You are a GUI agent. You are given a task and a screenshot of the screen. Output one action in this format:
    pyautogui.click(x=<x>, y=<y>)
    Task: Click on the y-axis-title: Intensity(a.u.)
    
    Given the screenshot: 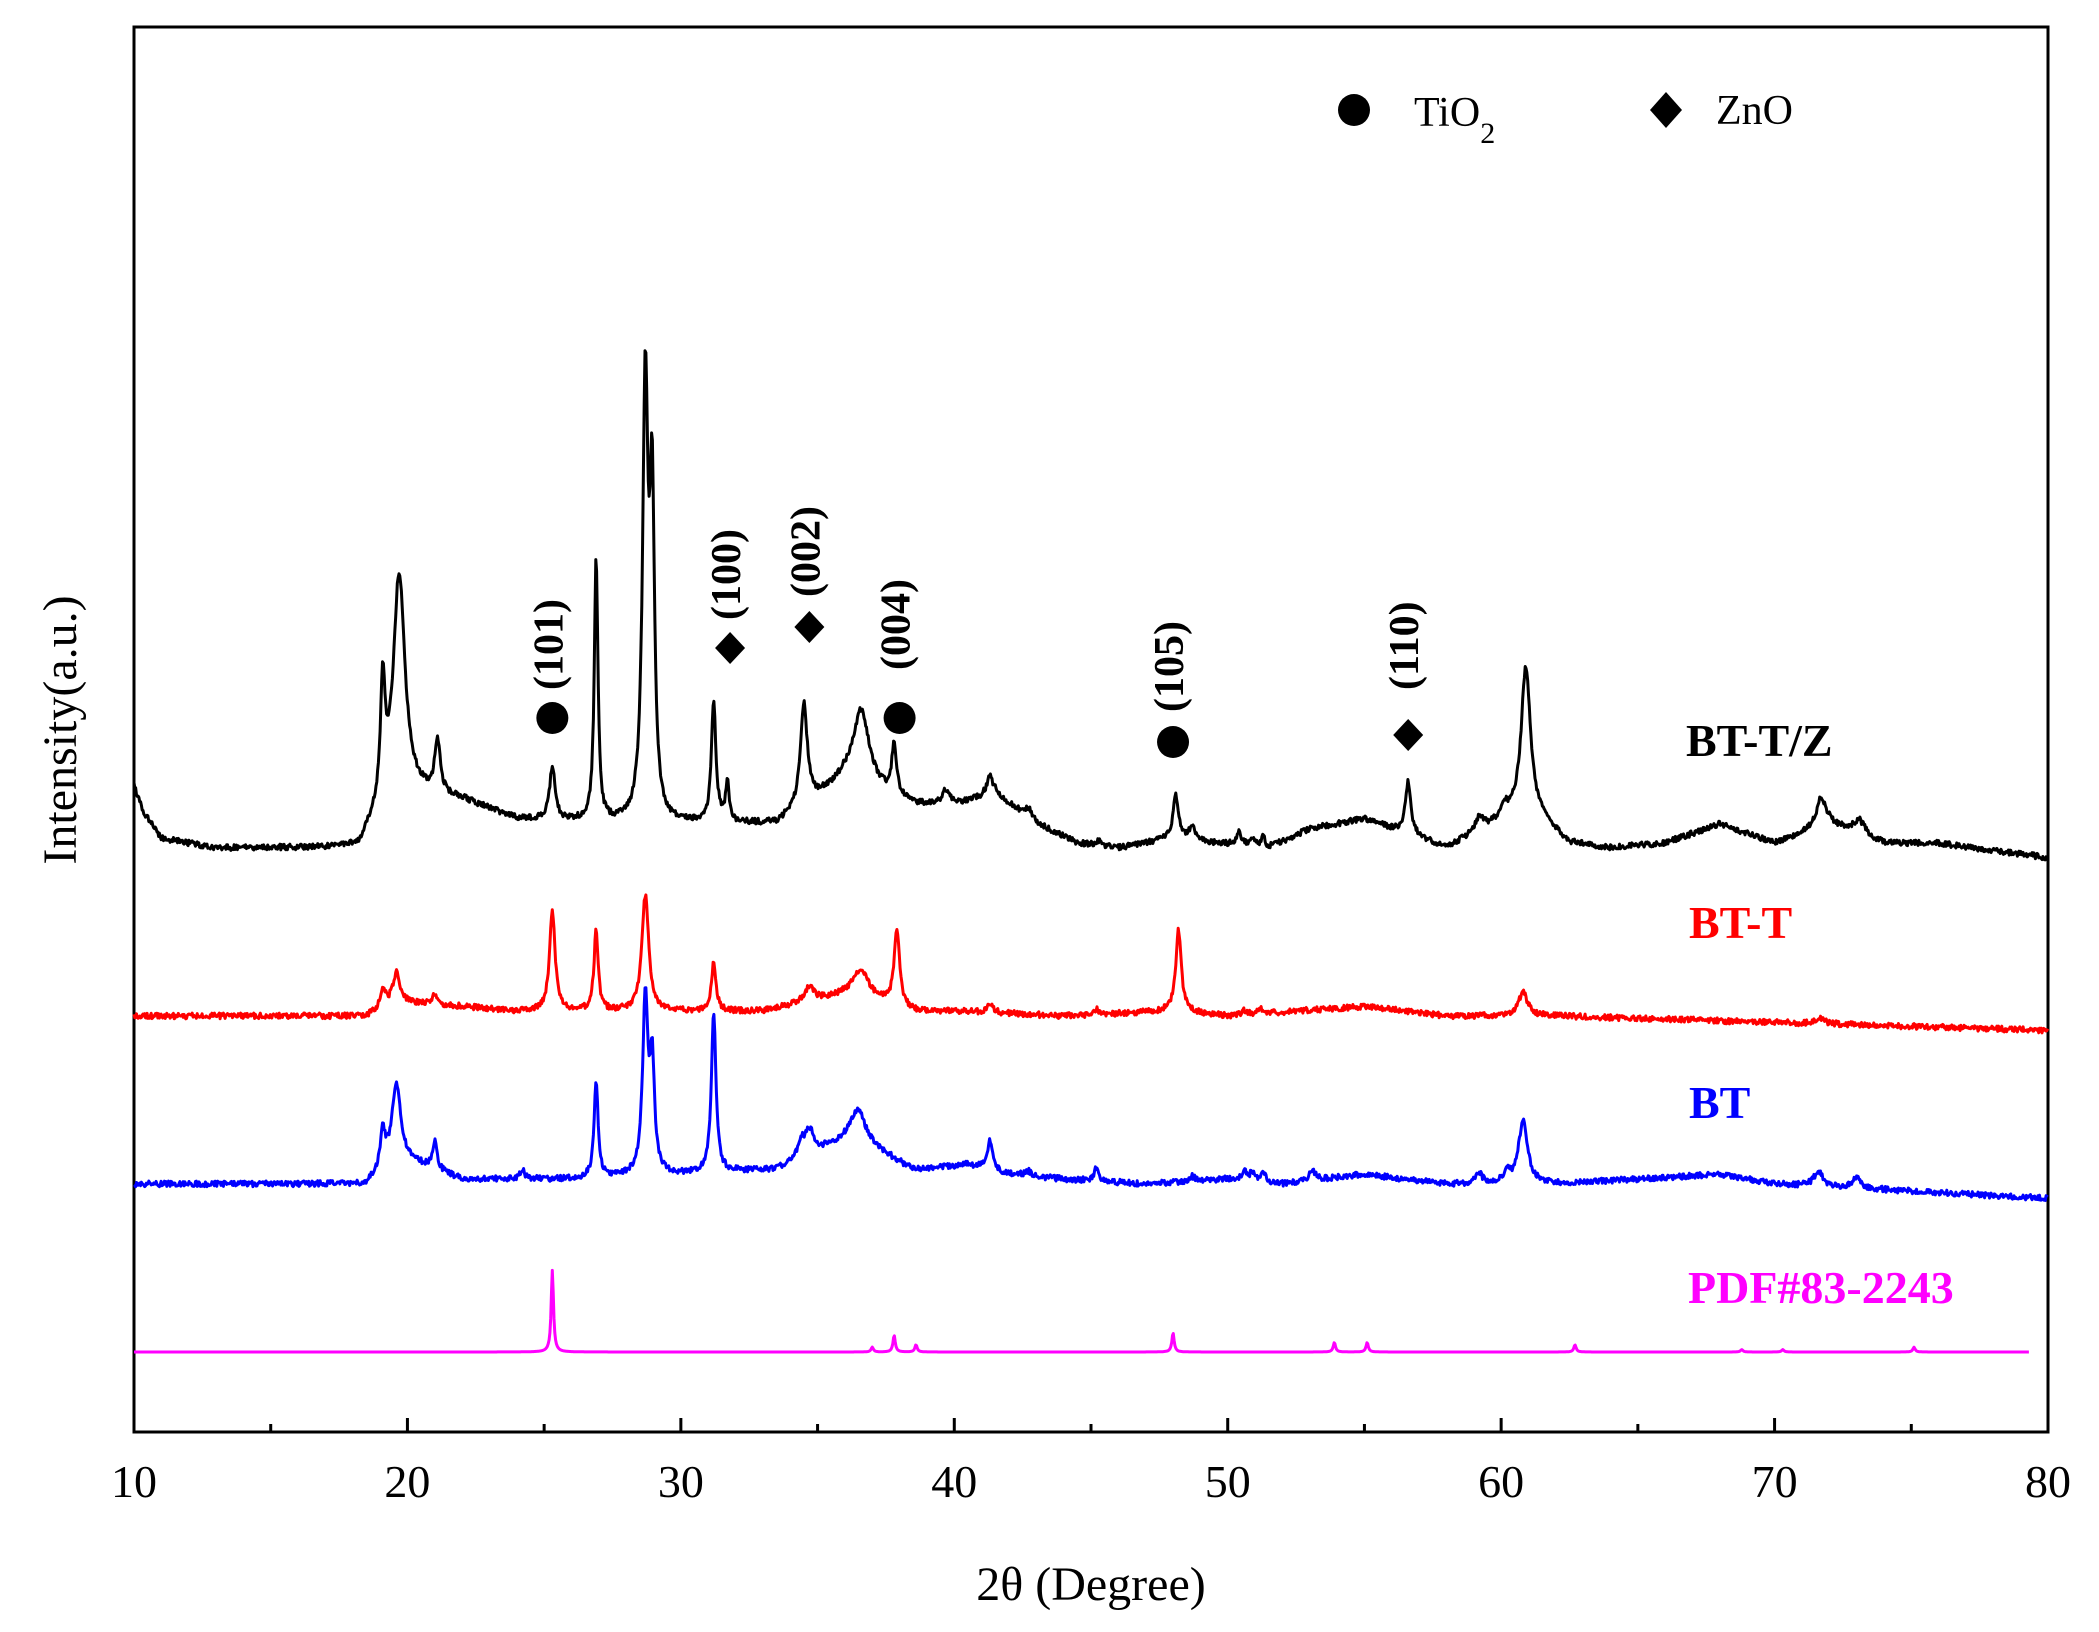 What is the action you would take?
    pyautogui.click(x=60, y=729)
    